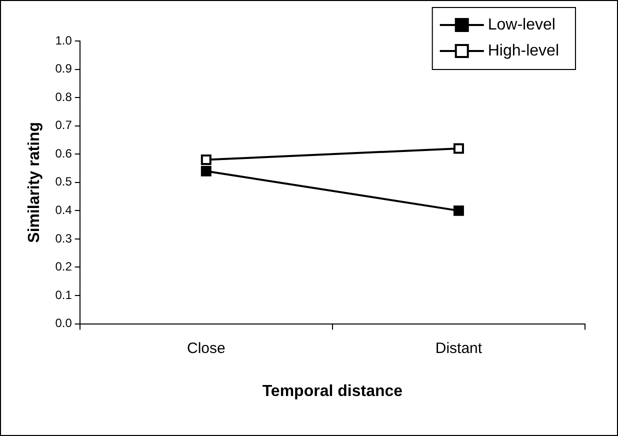 Image resolution: width=618 pixels, height=436 pixels. What do you see at coordinates (63, 153) in the screenshot?
I see `y-tick-label: 0.6` at bounding box center [63, 153].